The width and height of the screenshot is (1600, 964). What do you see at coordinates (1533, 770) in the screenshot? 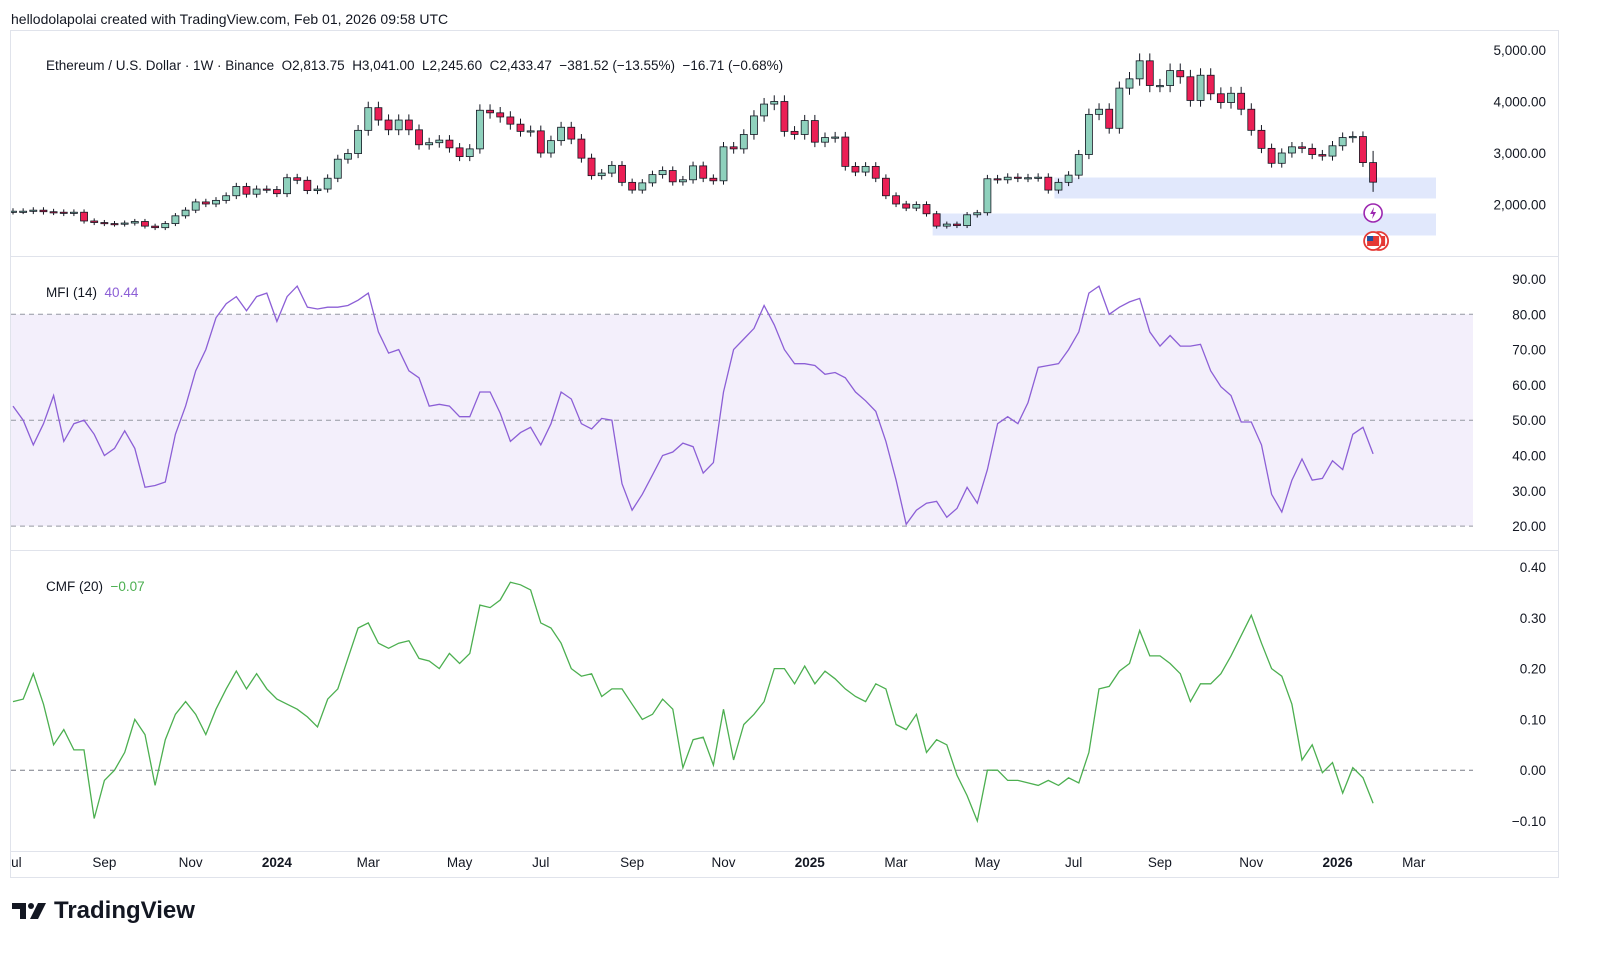
I see `cmf-axis-label: 0.00` at bounding box center [1533, 770].